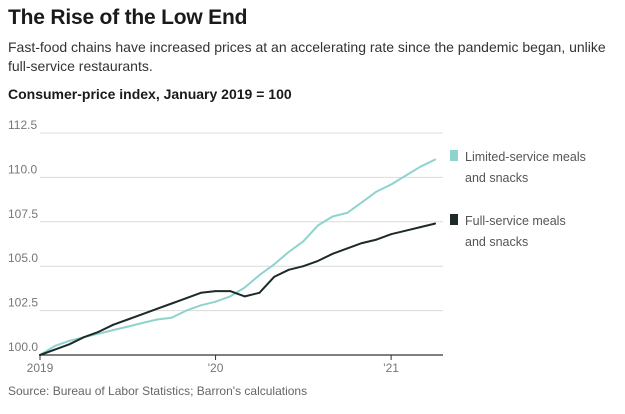 The image size is (625, 414). What do you see at coordinates (525, 157) in the screenshot?
I see `legend-label: Limited-service meals` at bounding box center [525, 157].